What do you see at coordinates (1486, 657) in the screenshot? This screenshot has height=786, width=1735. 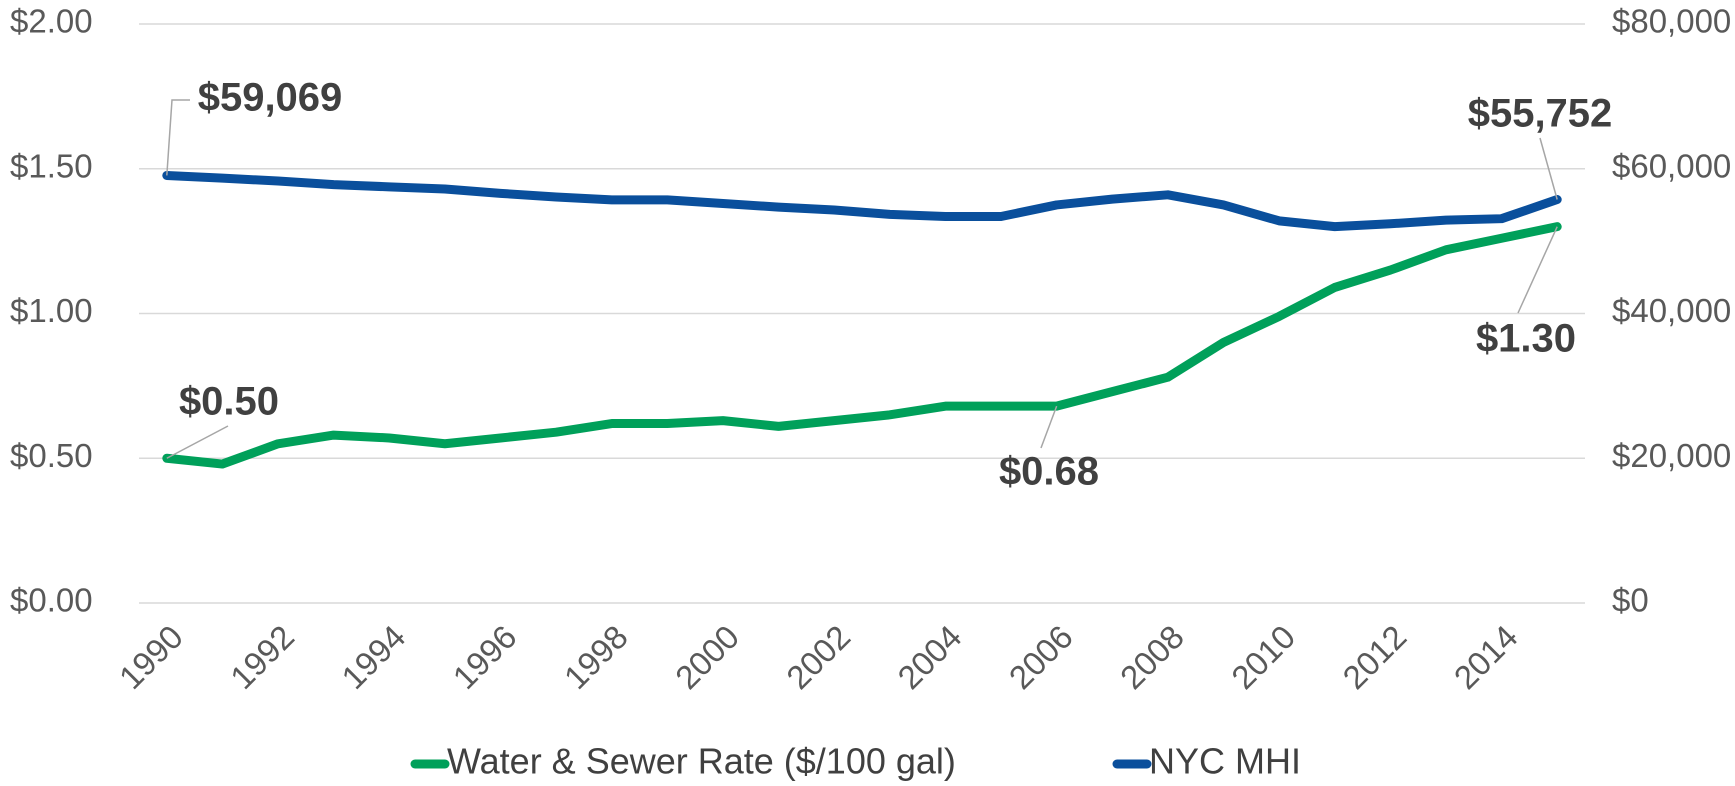 I see `x-tick-label: 2014` at bounding box center [1486, 657].